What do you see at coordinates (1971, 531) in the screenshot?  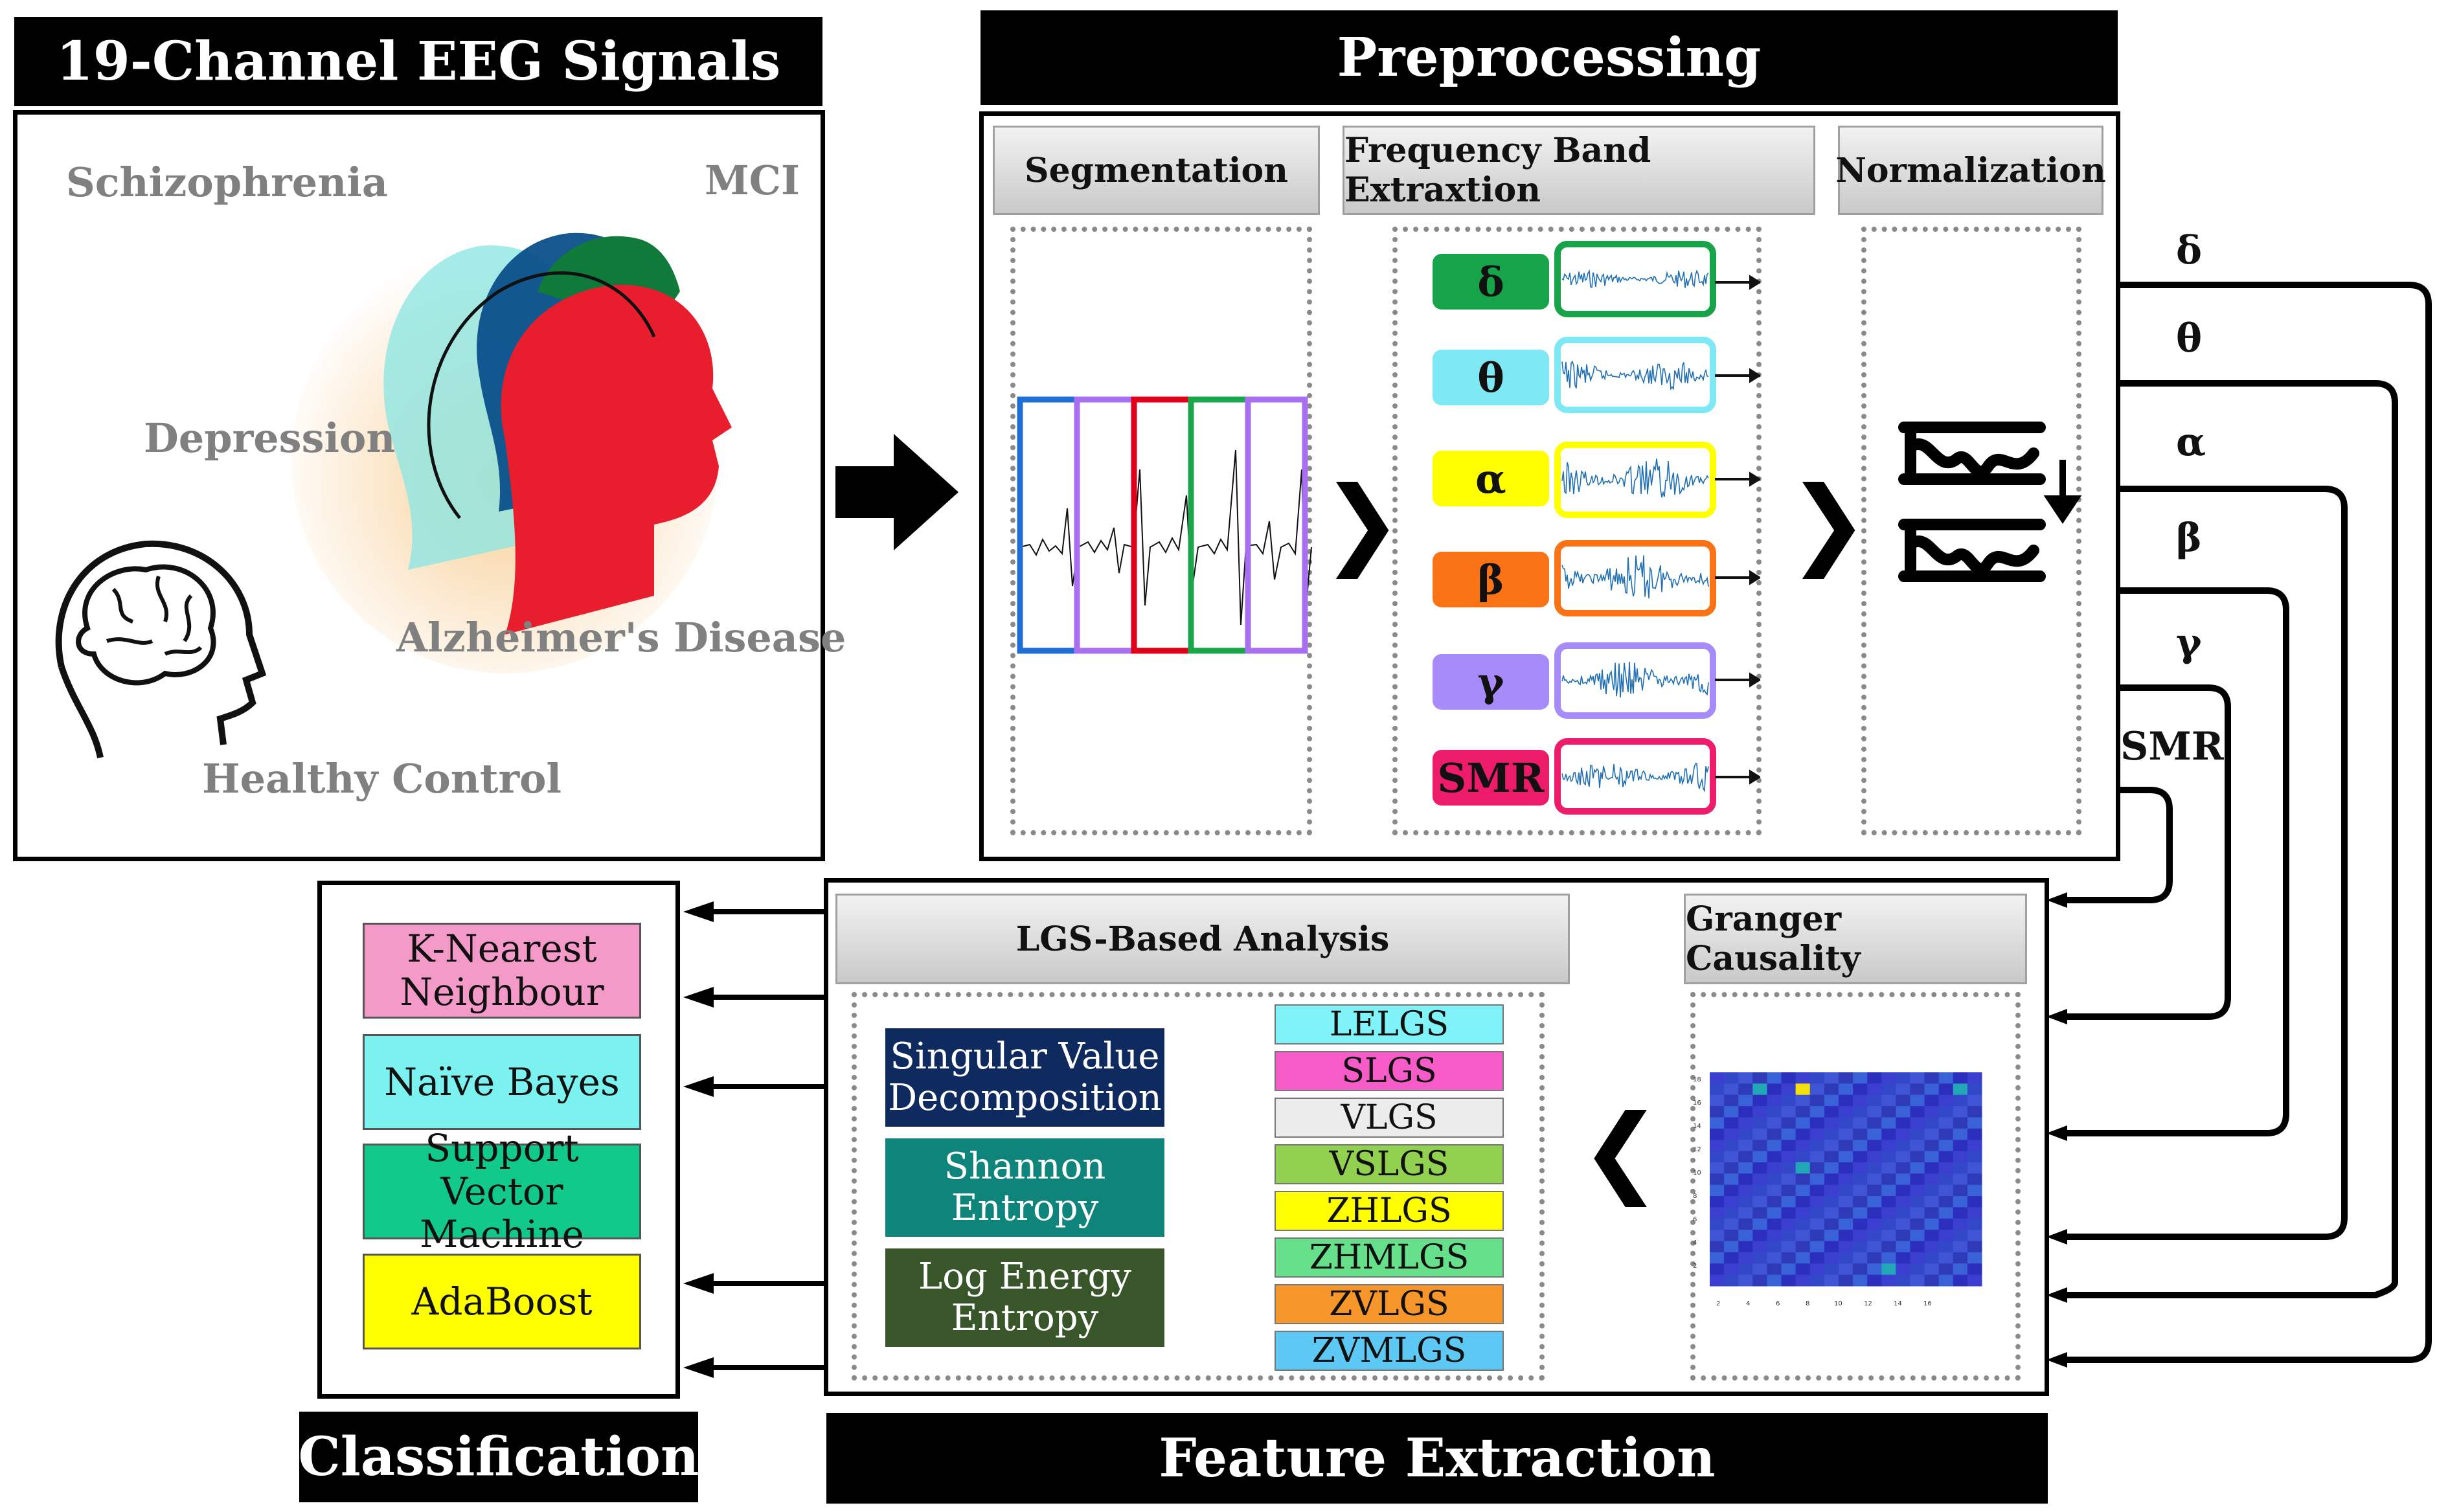 I see `normalization-area` at bounding box center [1971, 531].